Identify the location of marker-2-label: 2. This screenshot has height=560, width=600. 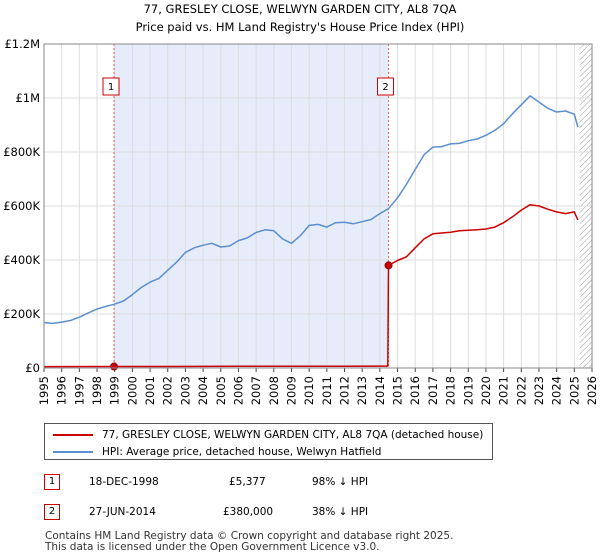
(385, 87).